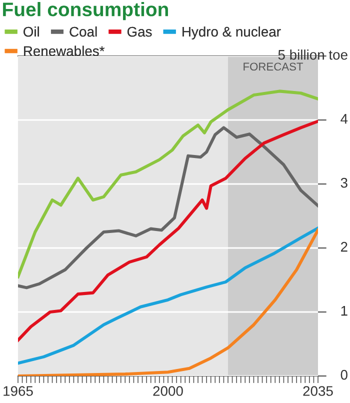  I want to click on y-tick-label: 4, so click(344, 119).